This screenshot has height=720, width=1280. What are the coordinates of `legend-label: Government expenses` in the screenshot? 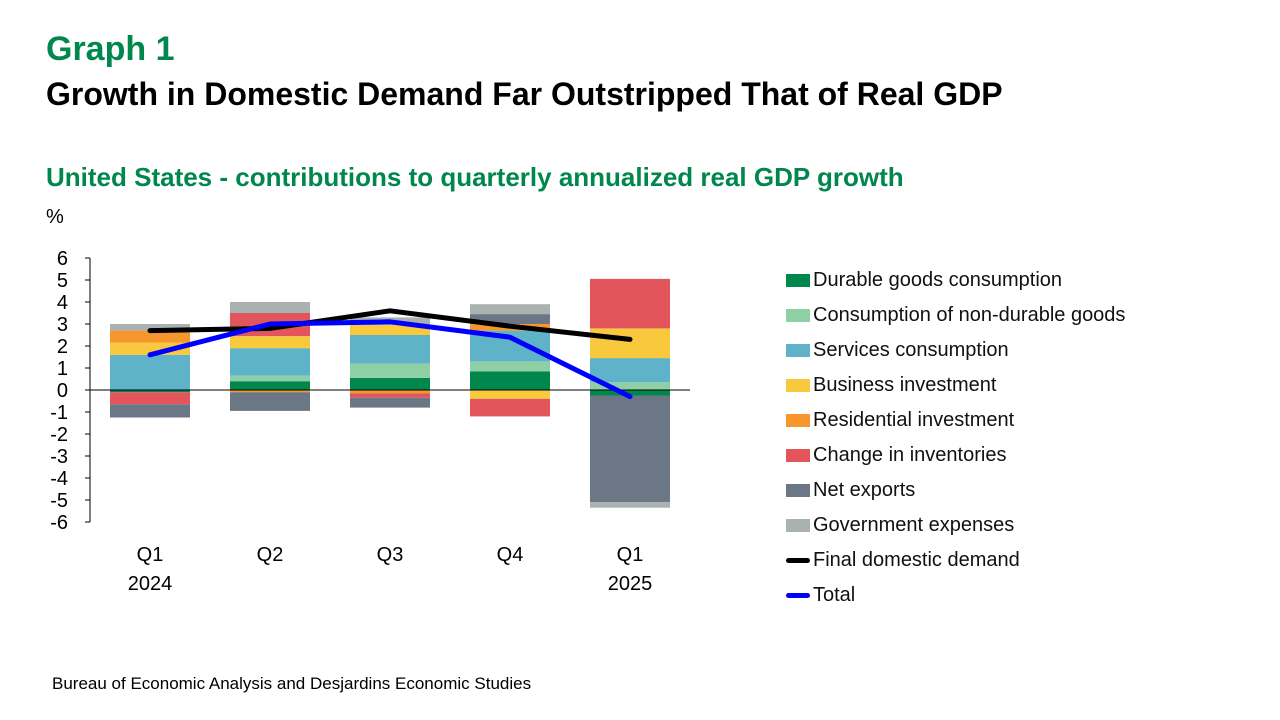 It's located at (914, 525).